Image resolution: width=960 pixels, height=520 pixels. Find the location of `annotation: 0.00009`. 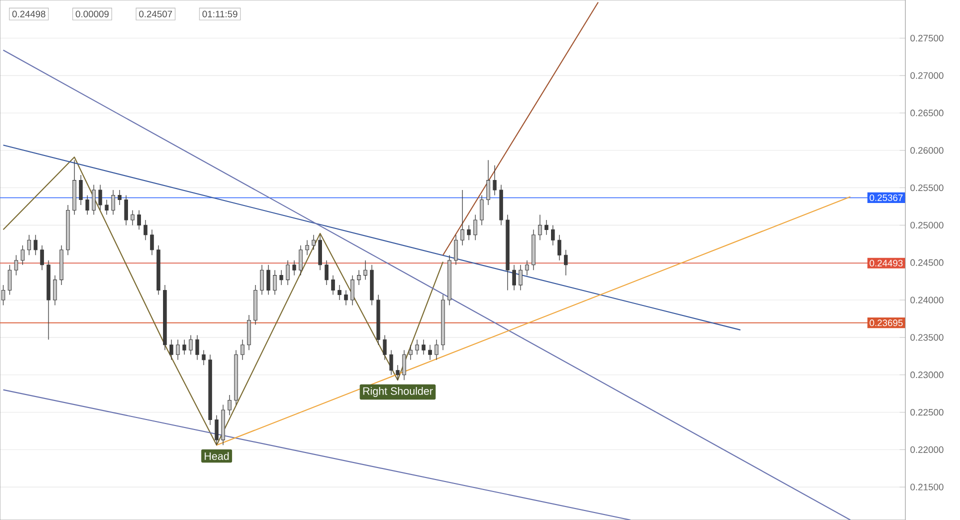

annotation: 0.00009 is located at coordinates (92, 14).